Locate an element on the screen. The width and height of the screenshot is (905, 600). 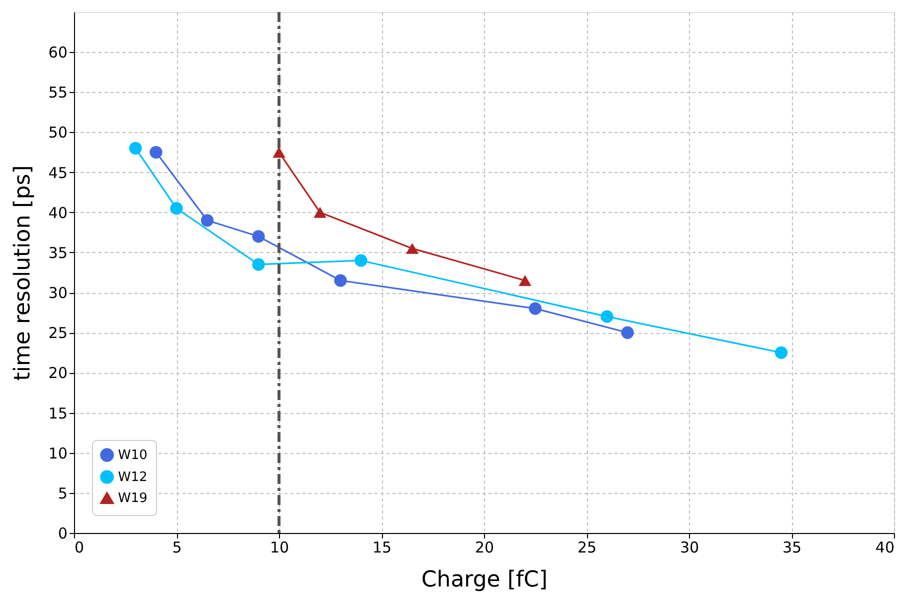
x-tick-label: 0 is located at coordinates (79, 547).